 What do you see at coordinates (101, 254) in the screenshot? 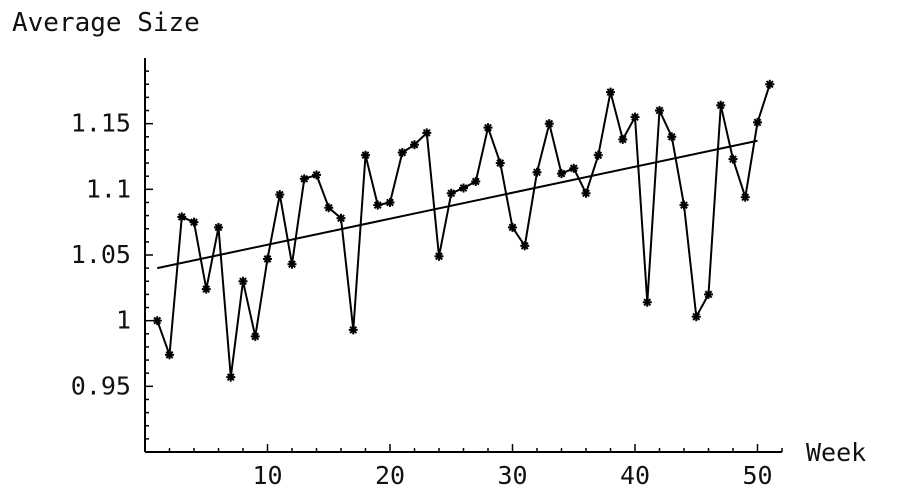
I see `y-tick-label: 1.05` at bounding box center [101, 254].